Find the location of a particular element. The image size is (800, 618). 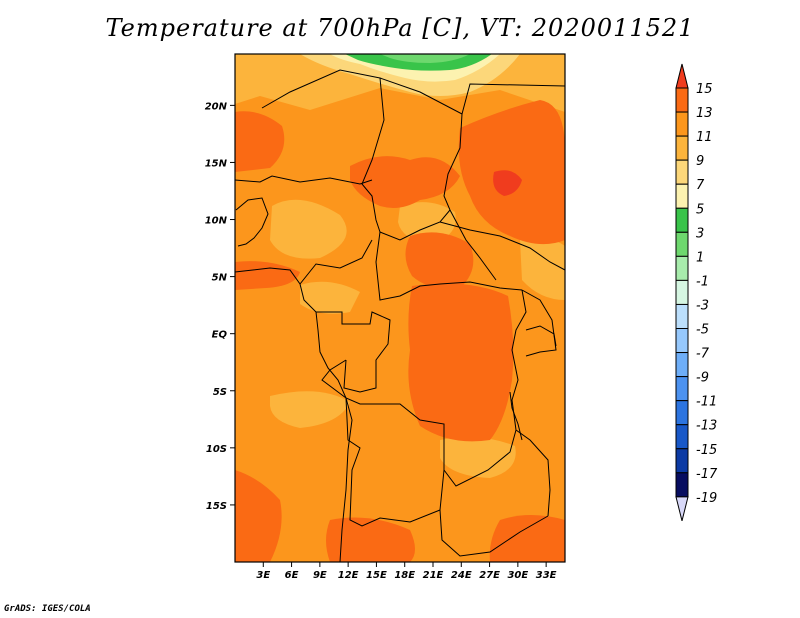

colorbar-label: -7 is located at coordinates (703, 354).